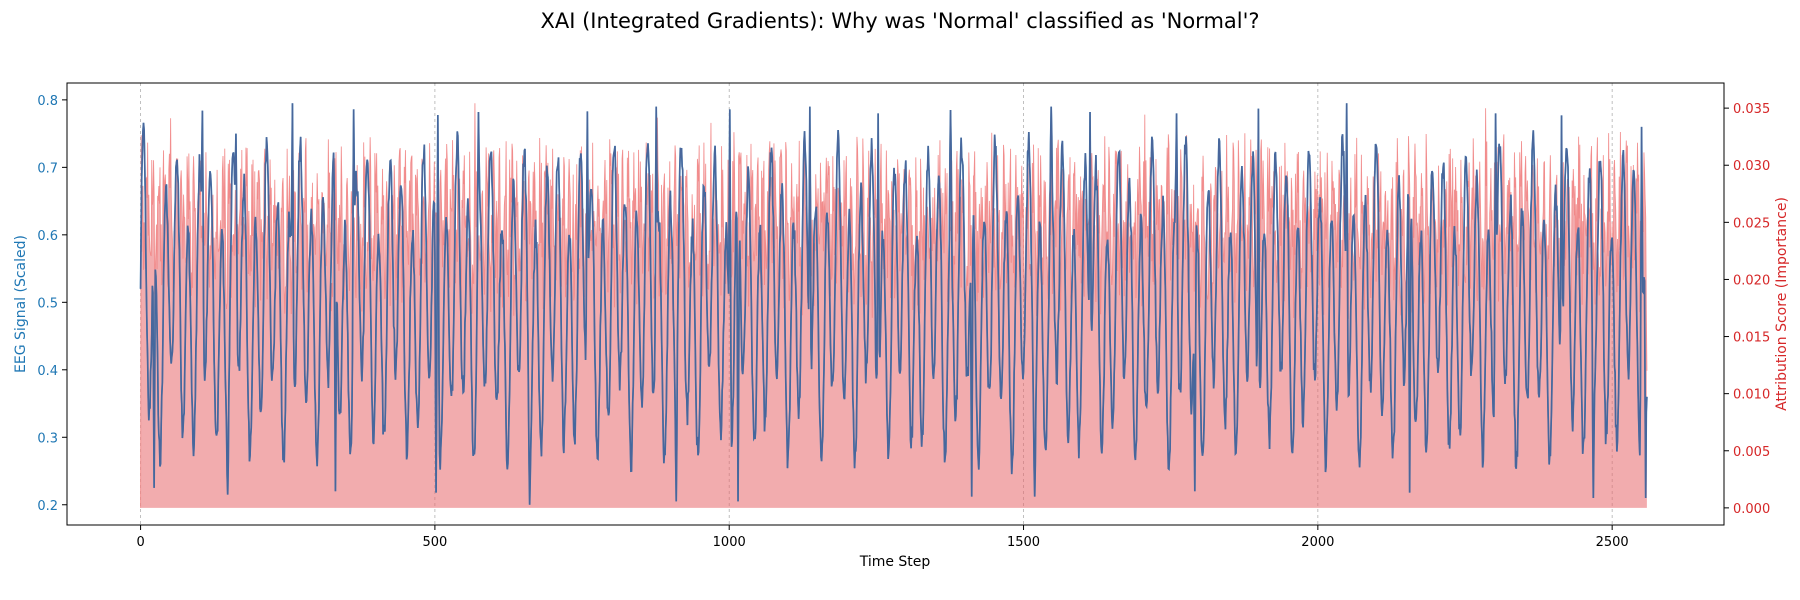 The width and height of the screenshot is (1800, 600). Describe the element at coordinates (47, 101) in the screenshot. I see `y-left-tick-label: 0.8` at that location.